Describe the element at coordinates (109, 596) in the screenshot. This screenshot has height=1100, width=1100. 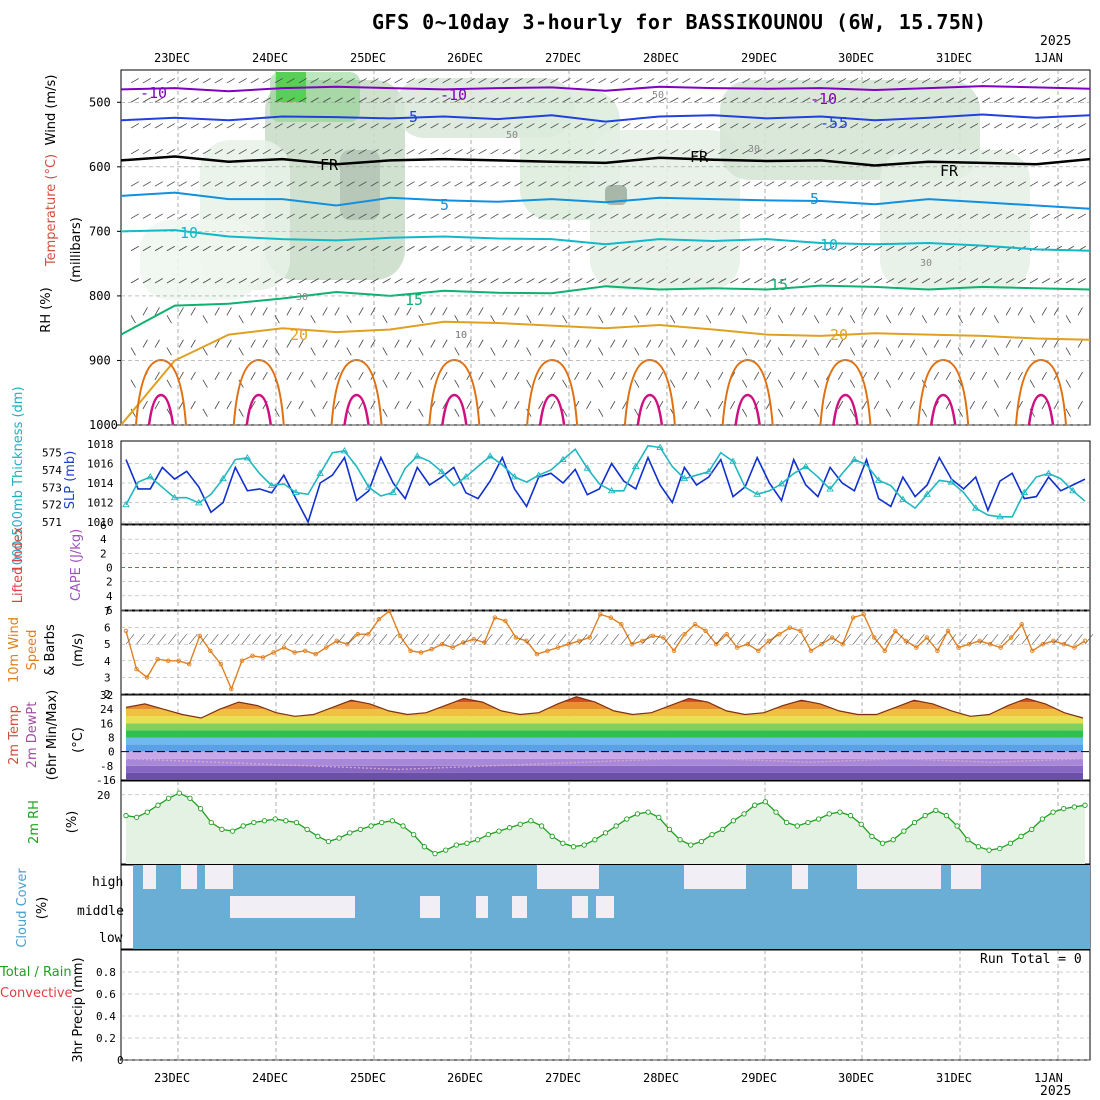
I see `y-tick-li: 4` at that location.